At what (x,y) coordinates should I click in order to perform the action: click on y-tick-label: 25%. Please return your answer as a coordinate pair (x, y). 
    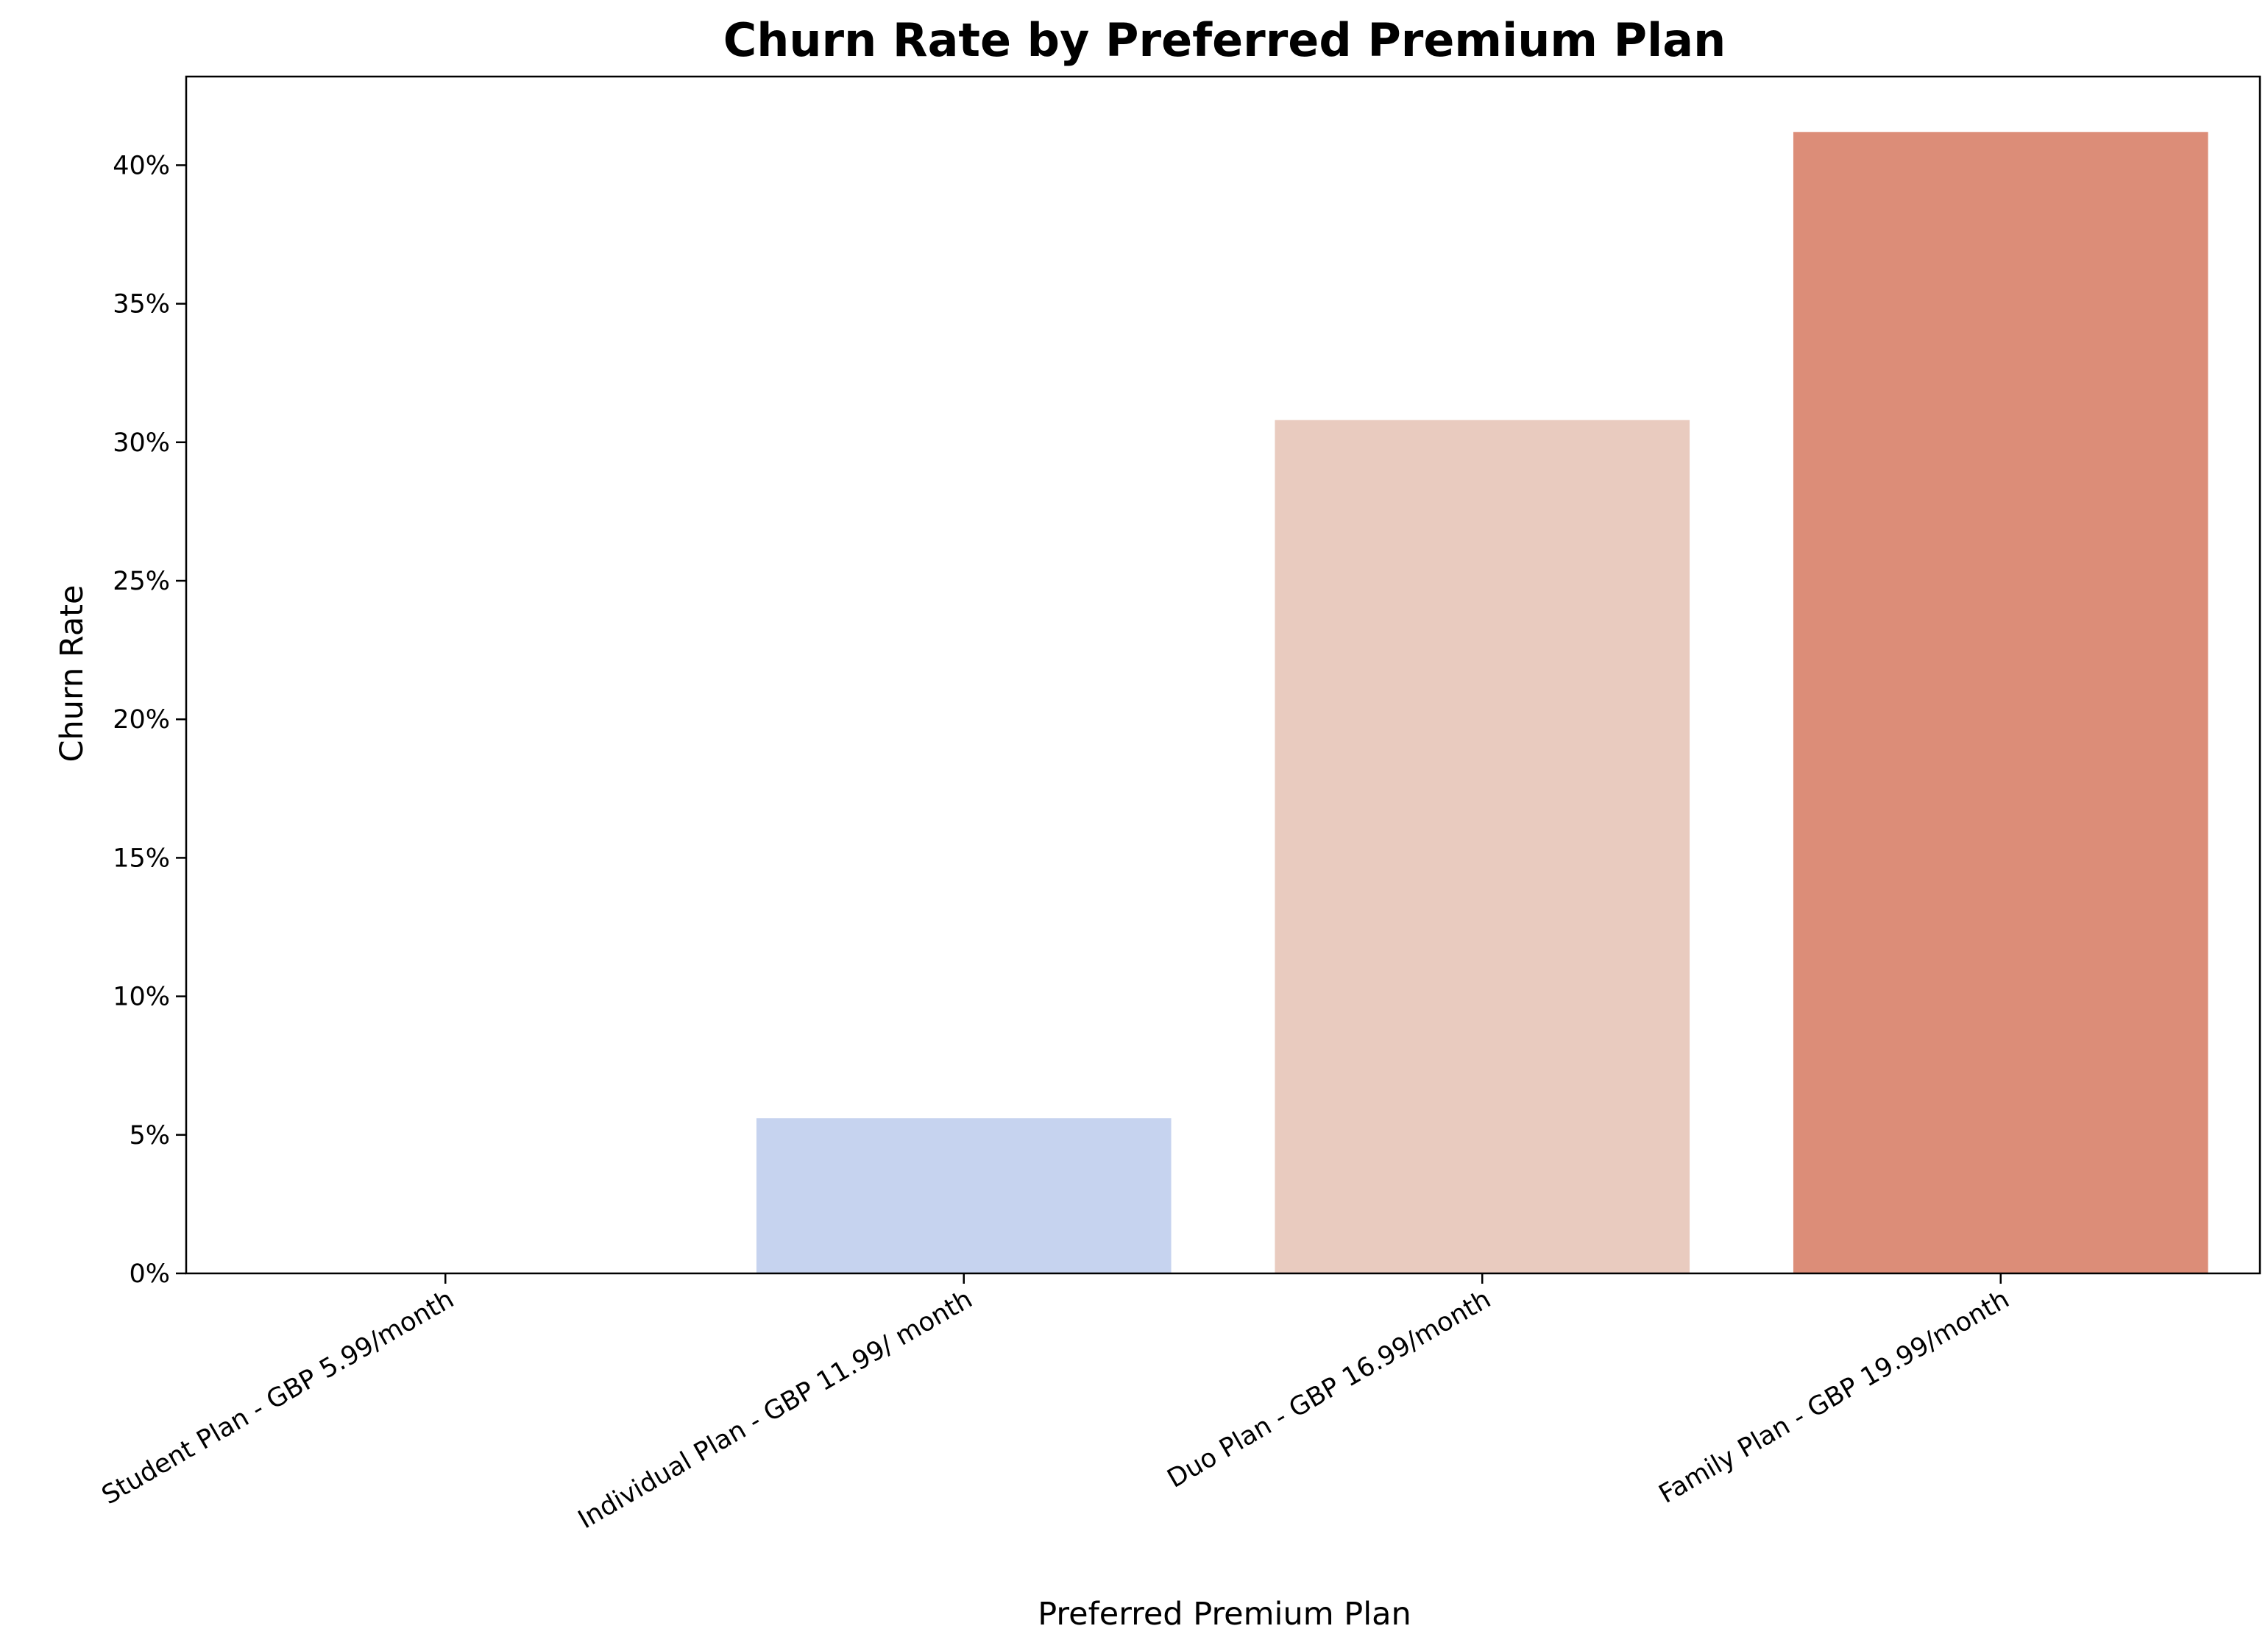
    Looking at the image, I should click on (141, 581).